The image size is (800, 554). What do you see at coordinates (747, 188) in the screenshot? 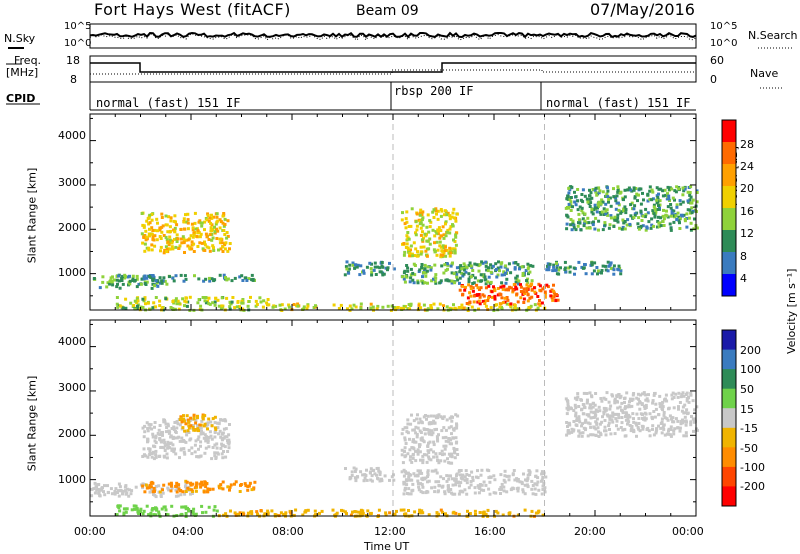
I see `power-cbar-tick-20: 20` at bounding box center [747, 188].